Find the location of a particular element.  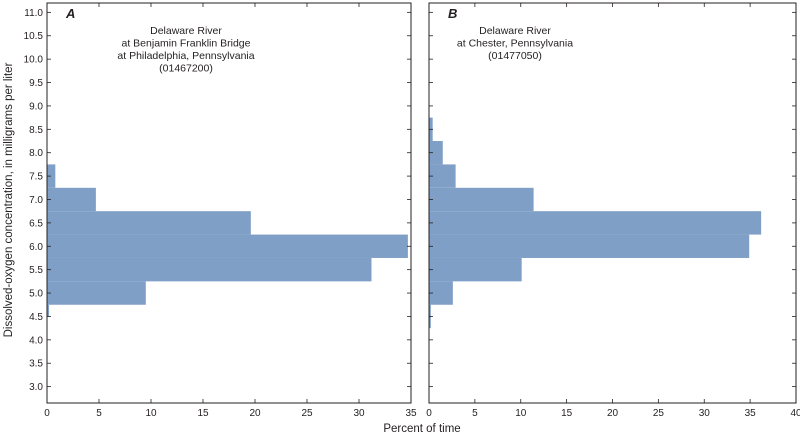

x-tick-label-b-2: 10 is located at coordinates (521, 413).